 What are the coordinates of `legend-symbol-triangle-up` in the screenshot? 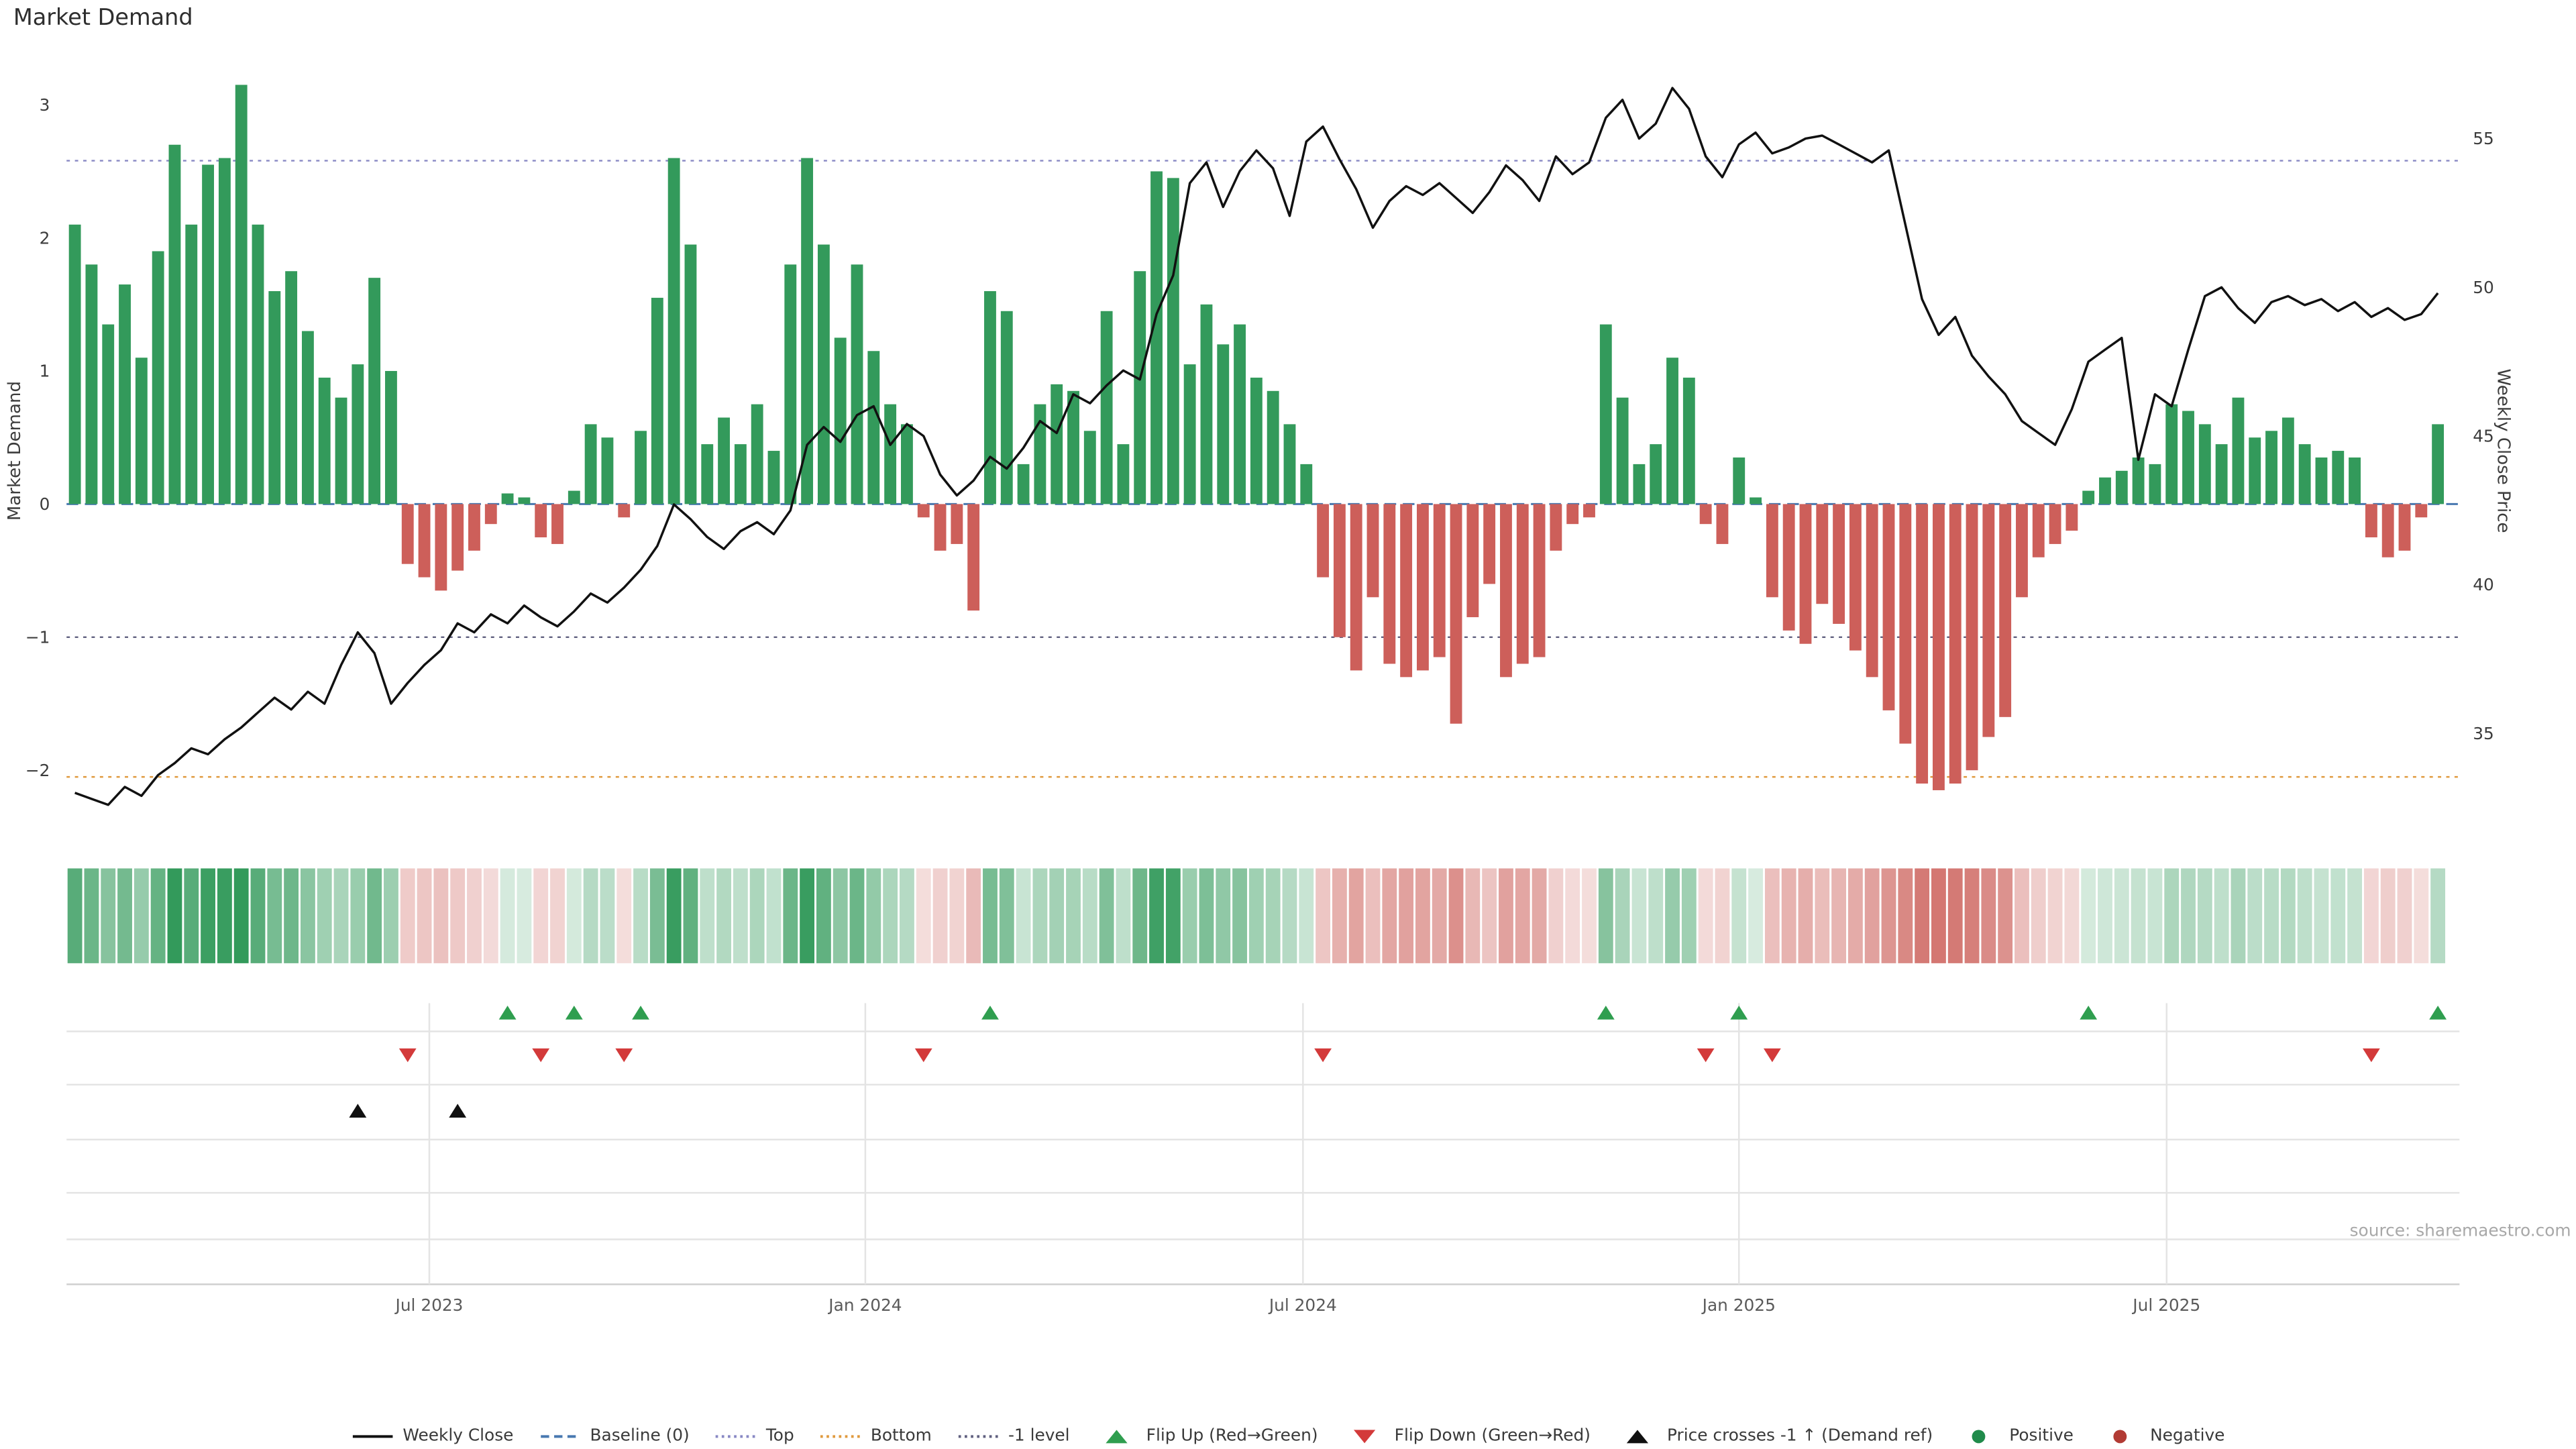 It's located at (1637, 1437).